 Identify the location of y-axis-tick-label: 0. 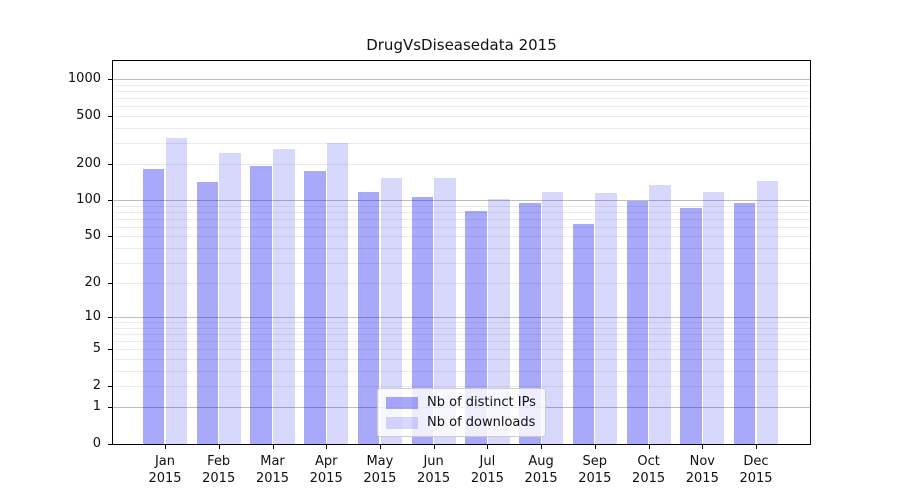
(96, 443).